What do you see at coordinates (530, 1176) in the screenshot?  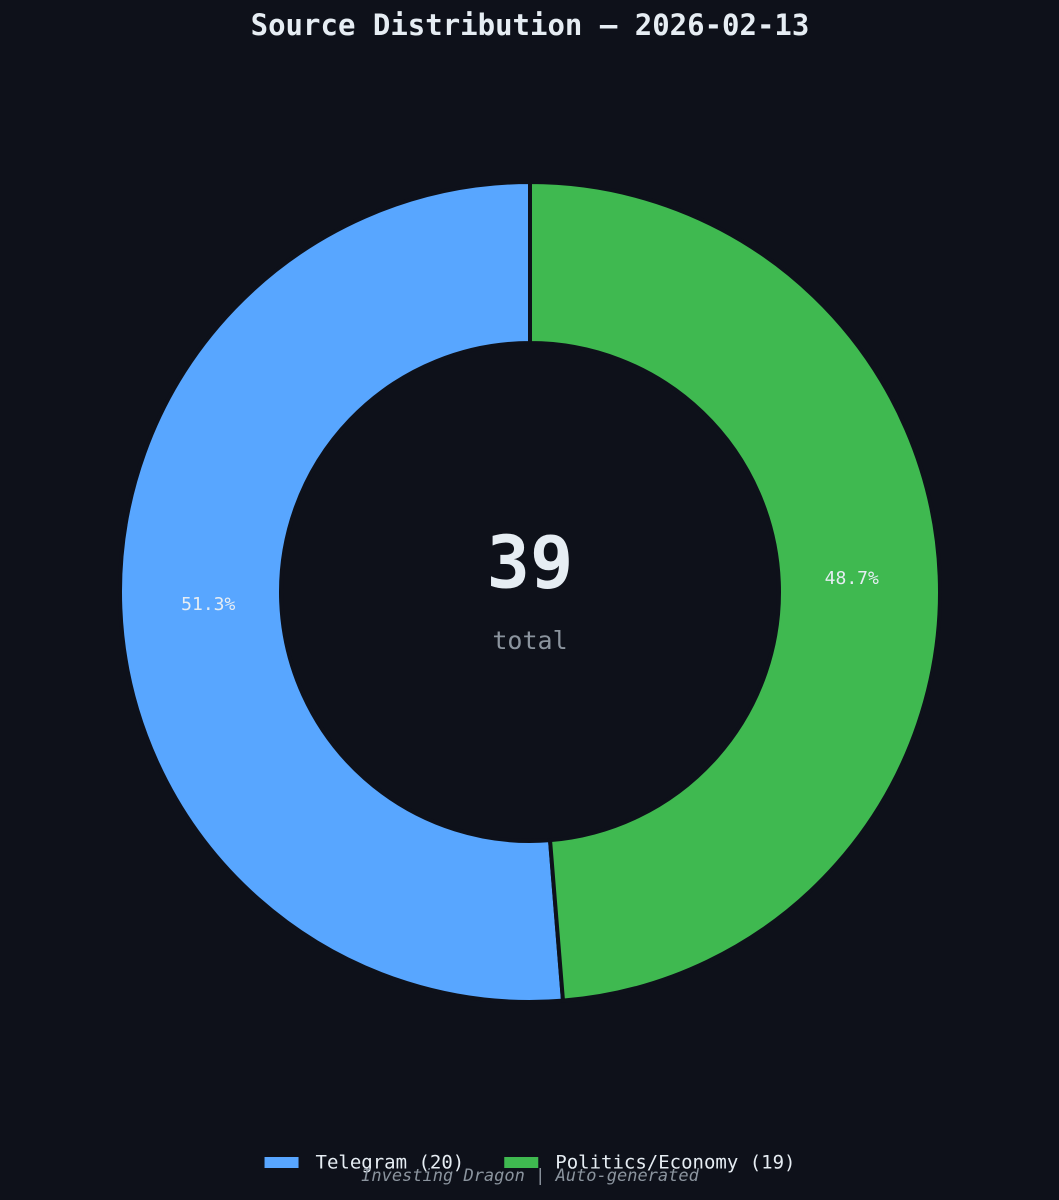 I see `footer: Investing Dragon | Auto-generated` at bounding box center [530, 1176].